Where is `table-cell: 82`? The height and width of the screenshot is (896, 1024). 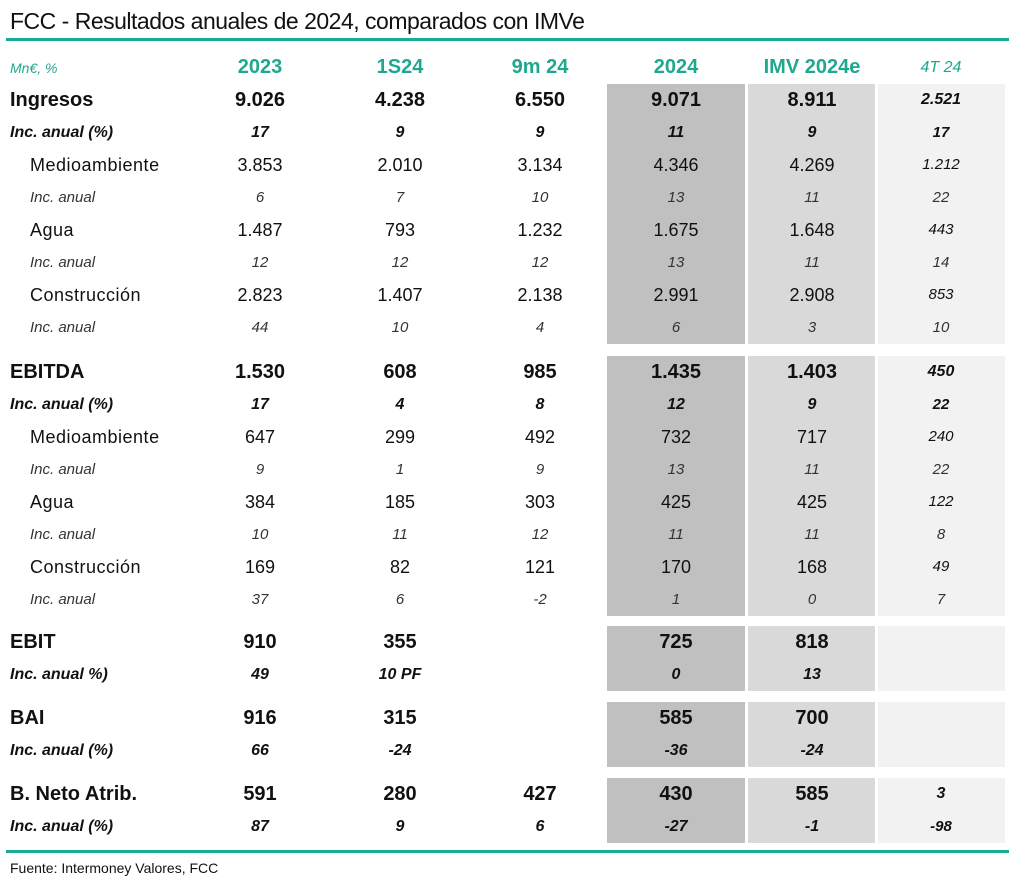
table-cell: 82 is located at coordinates (400, 567).